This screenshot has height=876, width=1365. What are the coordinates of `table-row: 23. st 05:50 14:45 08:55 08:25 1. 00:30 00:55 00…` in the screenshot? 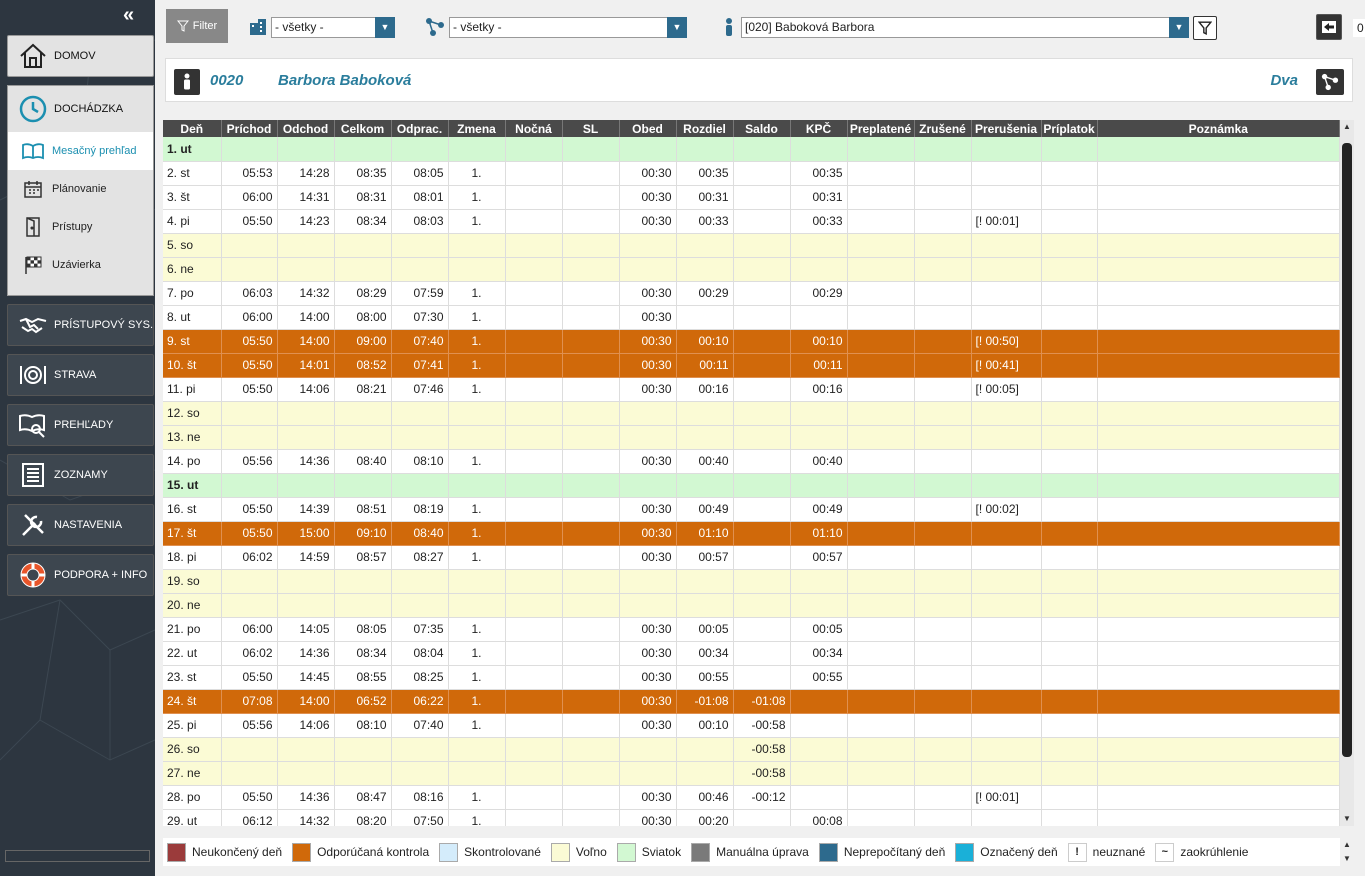 It's located at (751, 677).